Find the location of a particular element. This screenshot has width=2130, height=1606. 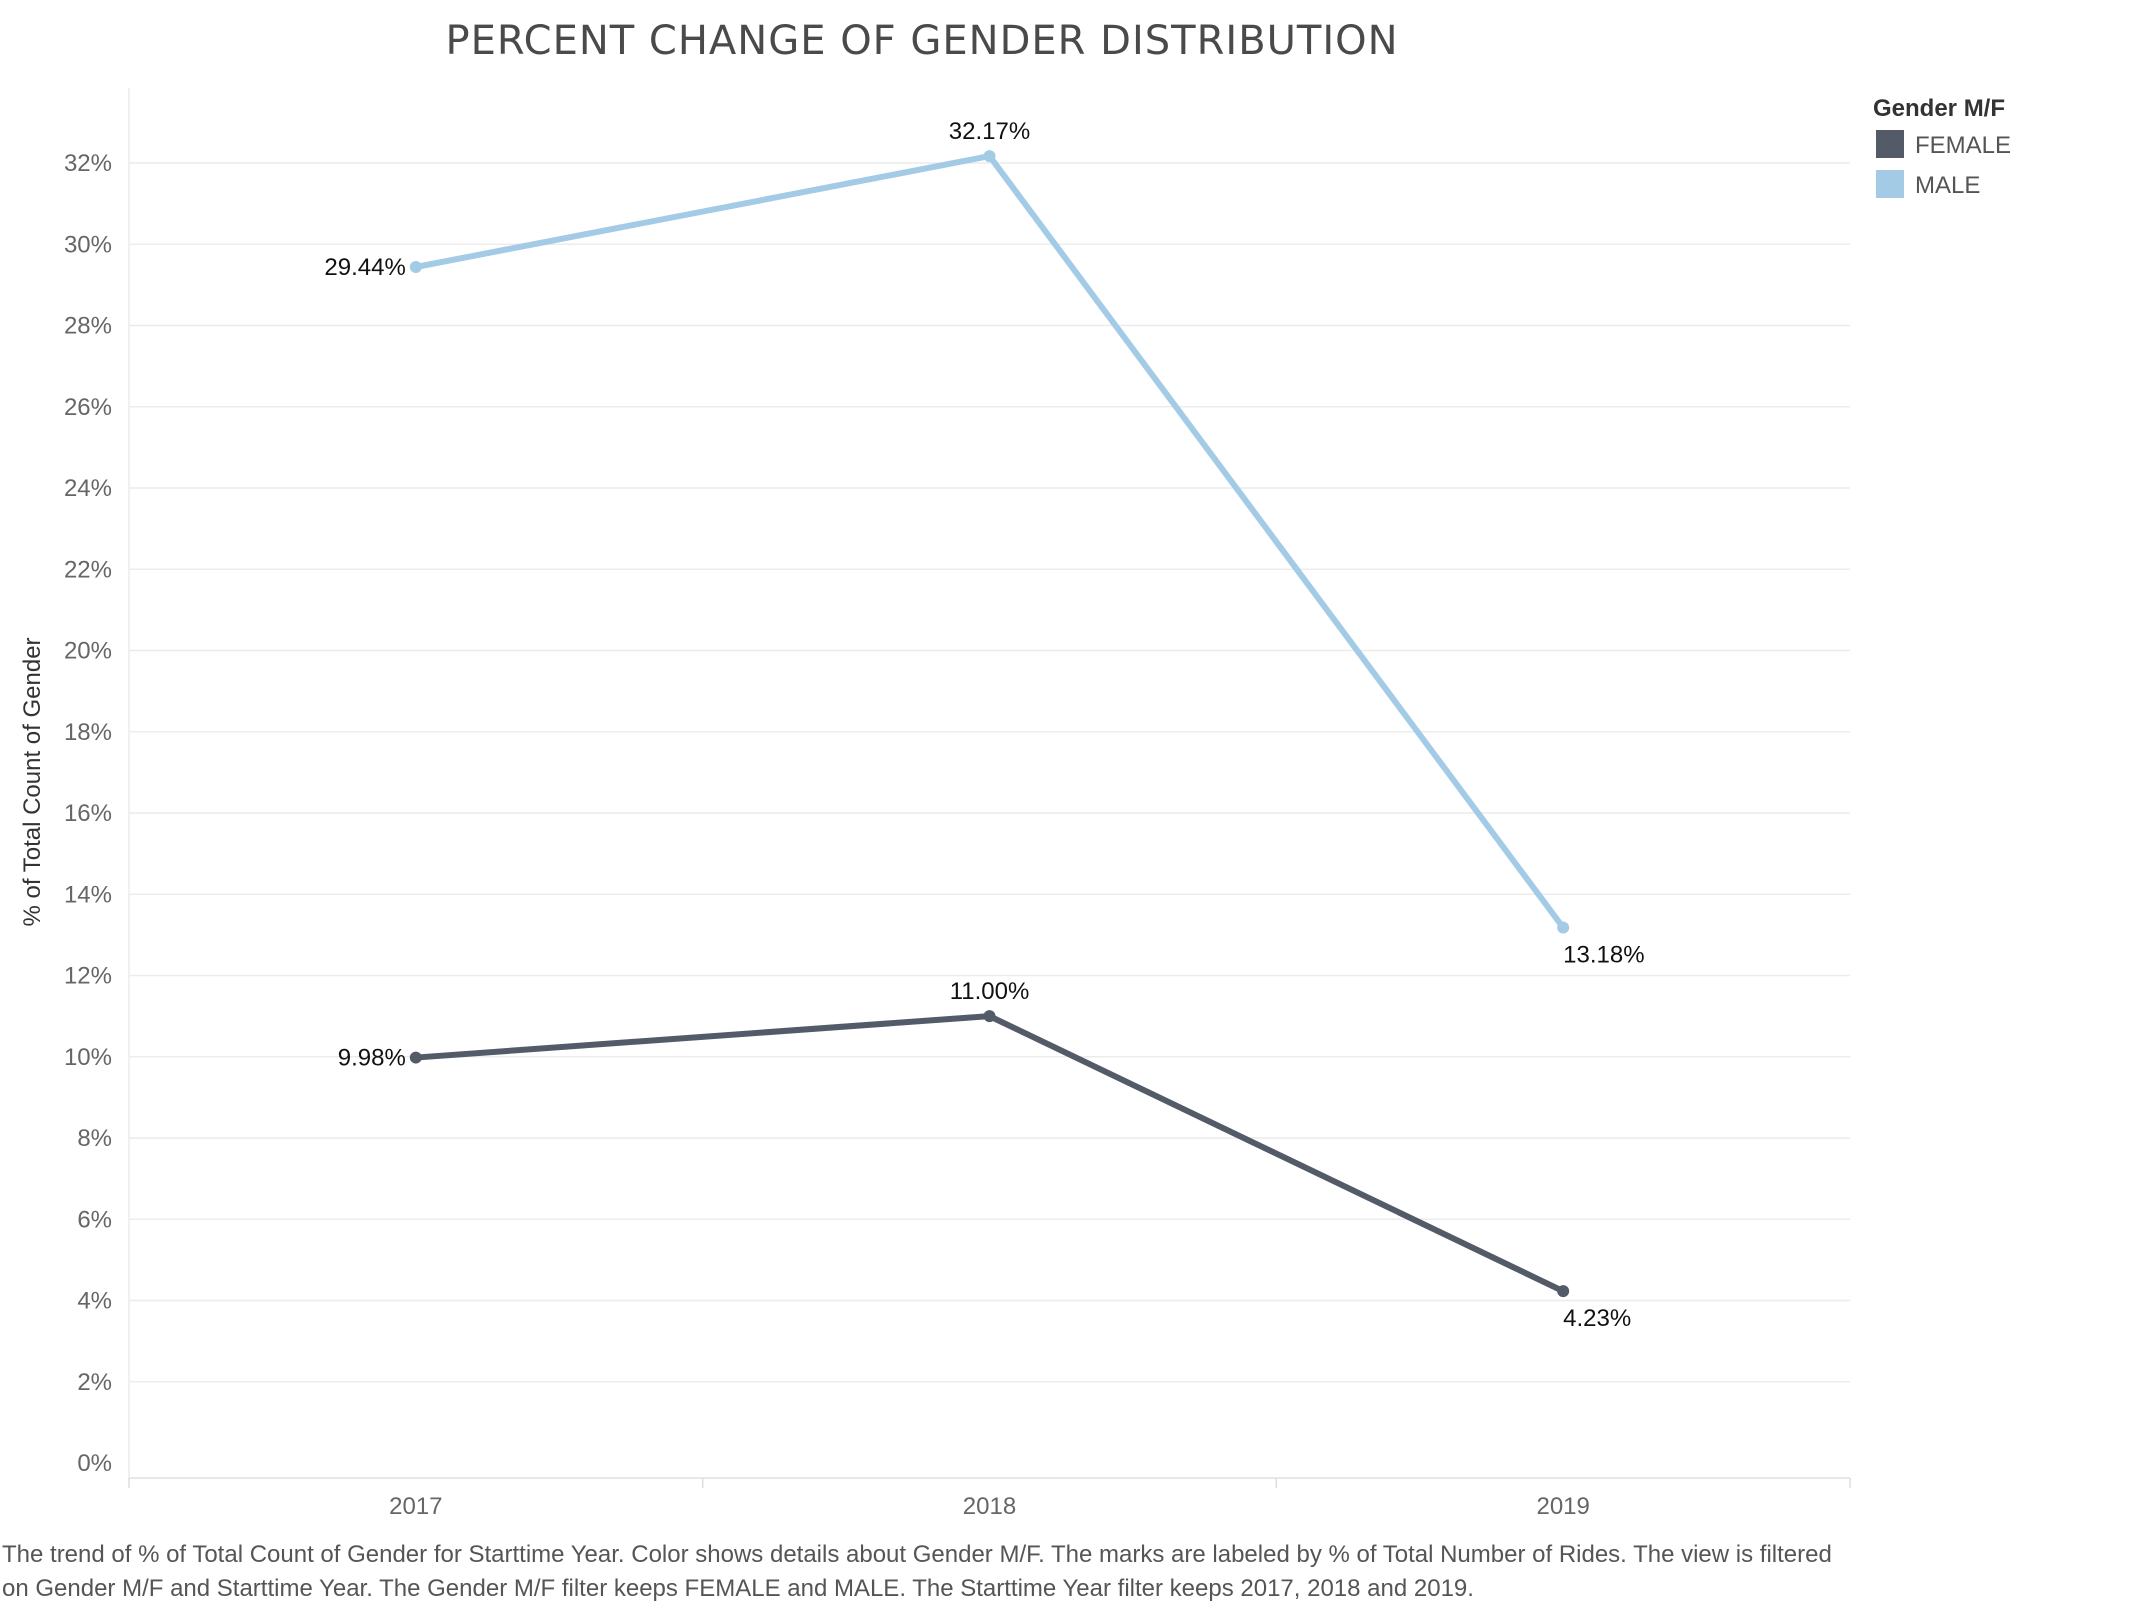

y-tick-label: 0% is located at coordinates (94, 1463).